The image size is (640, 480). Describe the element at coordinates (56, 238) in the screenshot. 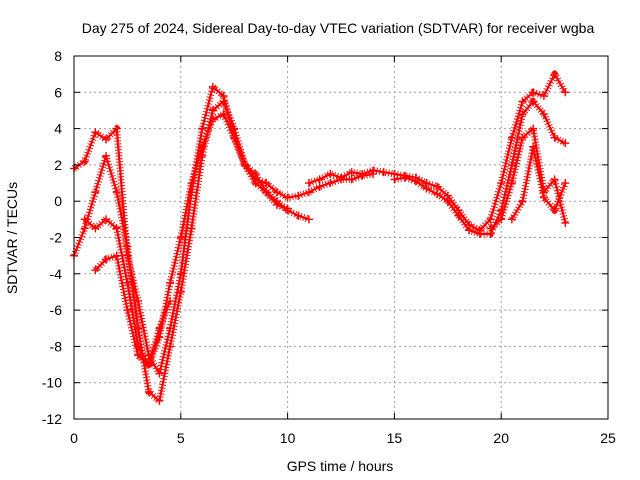

I see `y-tick-label: -2` at that location.